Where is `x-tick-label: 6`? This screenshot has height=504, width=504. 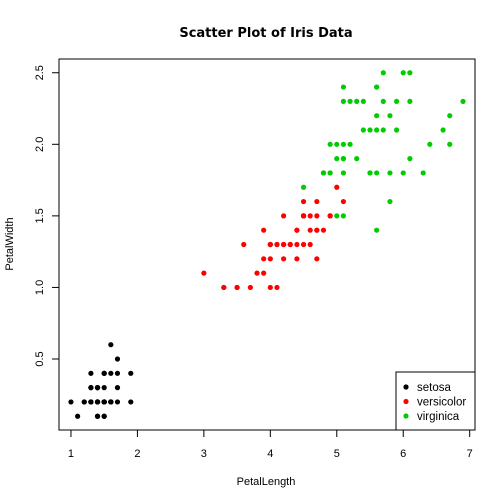
x-tick-label: 6 is located at coordinates (403, 454).